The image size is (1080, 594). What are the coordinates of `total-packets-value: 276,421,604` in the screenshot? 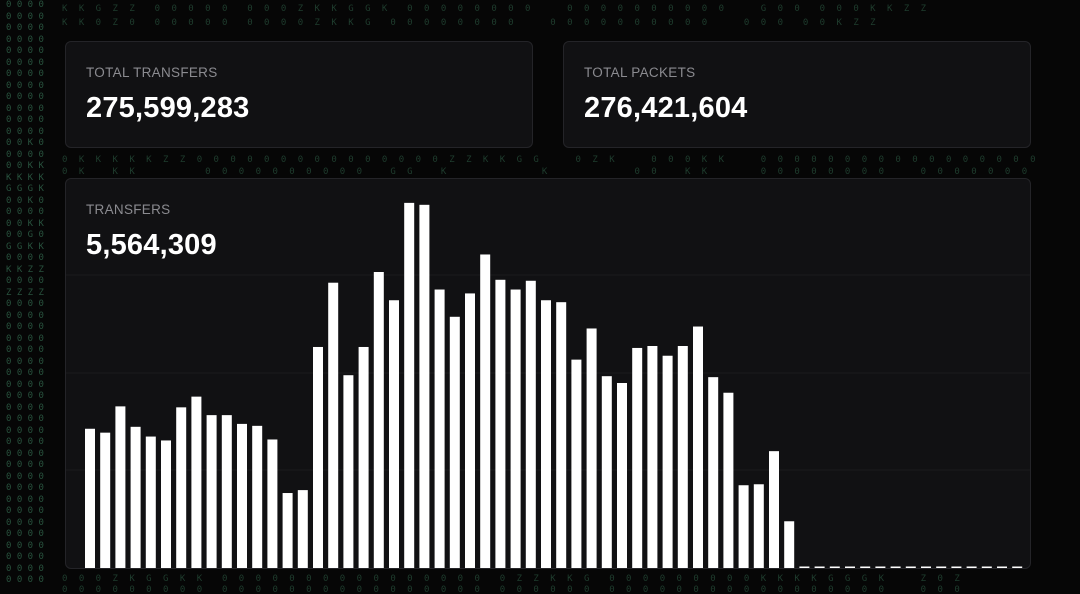 It's located at (666, 108).